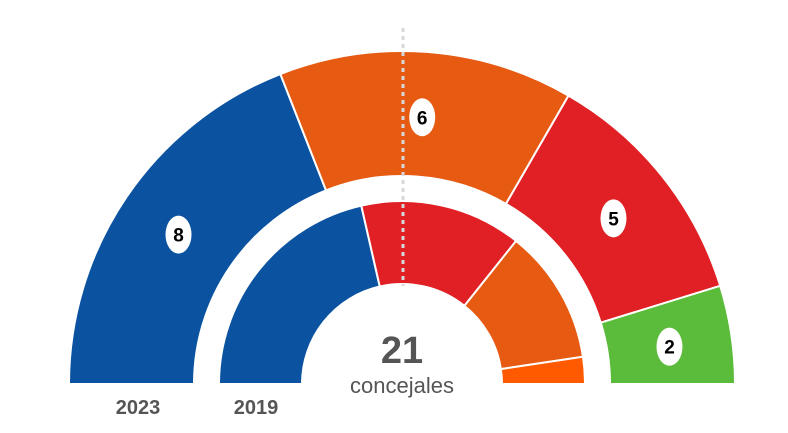 This screenshot has height=433, width=788. What do you see at coordinates (138, 408) in the screenshot?
I see `year-label-outer: 2023` at bounding box center [138, 408].